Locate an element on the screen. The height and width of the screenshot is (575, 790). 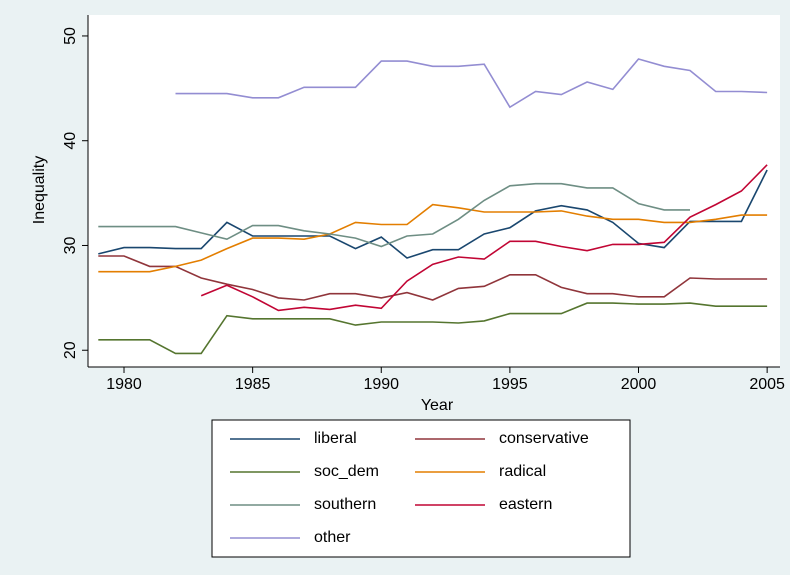
legend-label: other is located at coordinates (332, 537).